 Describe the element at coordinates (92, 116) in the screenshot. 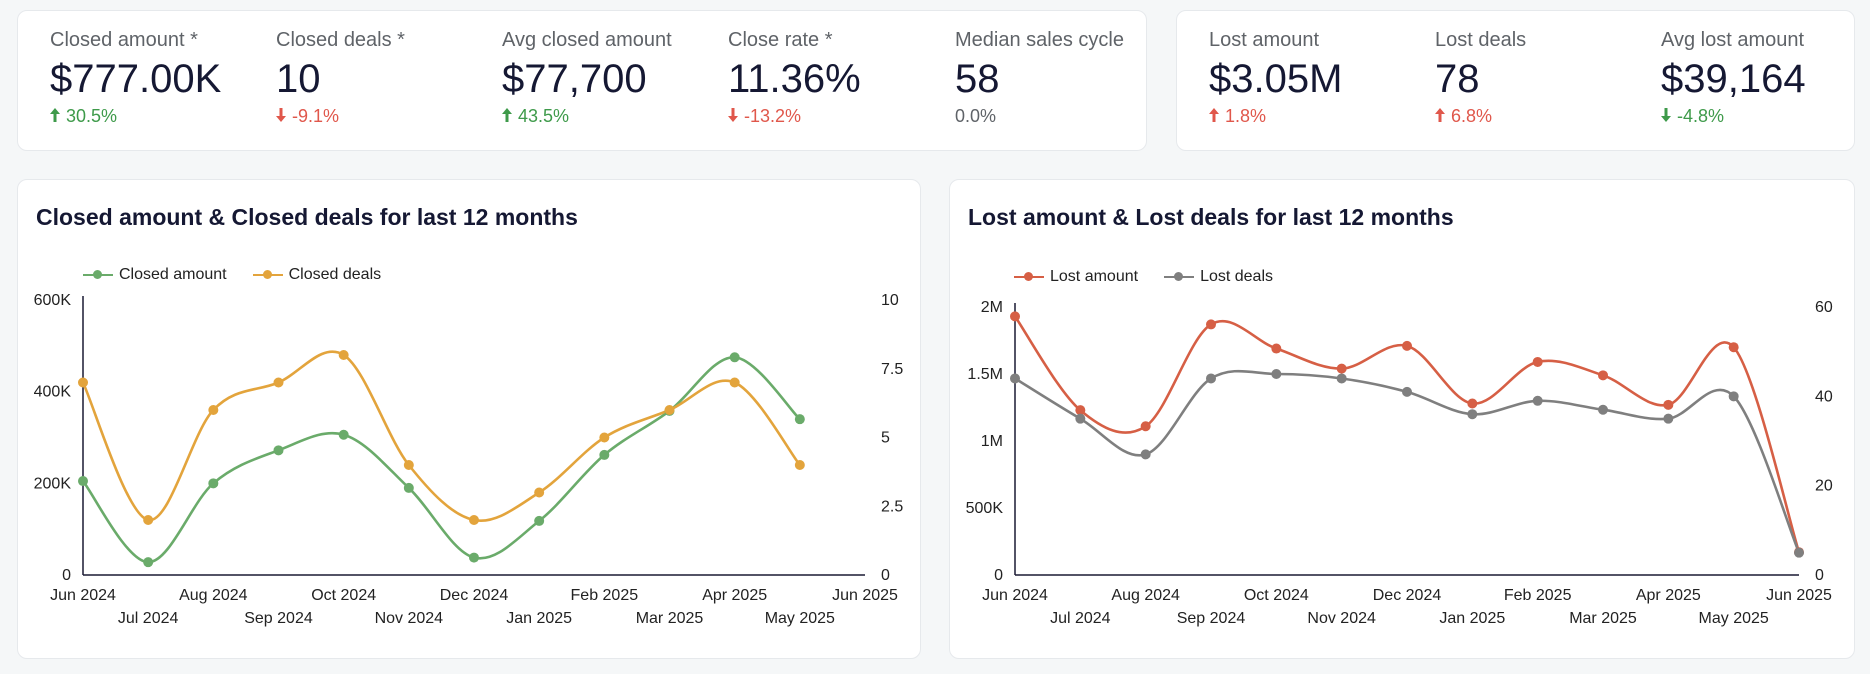

I see `kpi-delta-value: 30.5%` at that location.